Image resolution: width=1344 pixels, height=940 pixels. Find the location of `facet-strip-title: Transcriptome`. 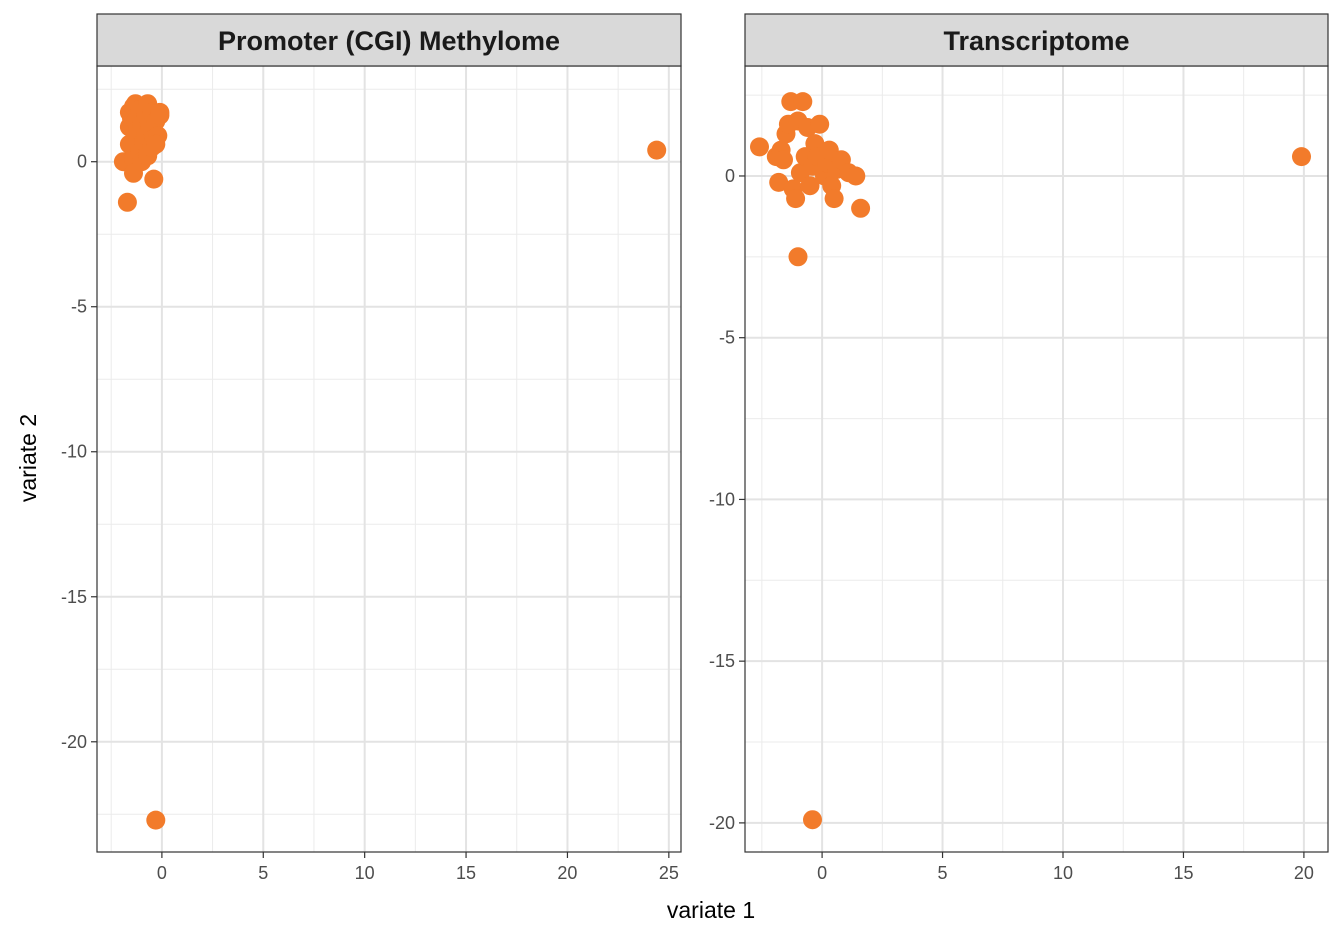

facet-strip-title: Transcriptome is located at coordinates (1036, 41).